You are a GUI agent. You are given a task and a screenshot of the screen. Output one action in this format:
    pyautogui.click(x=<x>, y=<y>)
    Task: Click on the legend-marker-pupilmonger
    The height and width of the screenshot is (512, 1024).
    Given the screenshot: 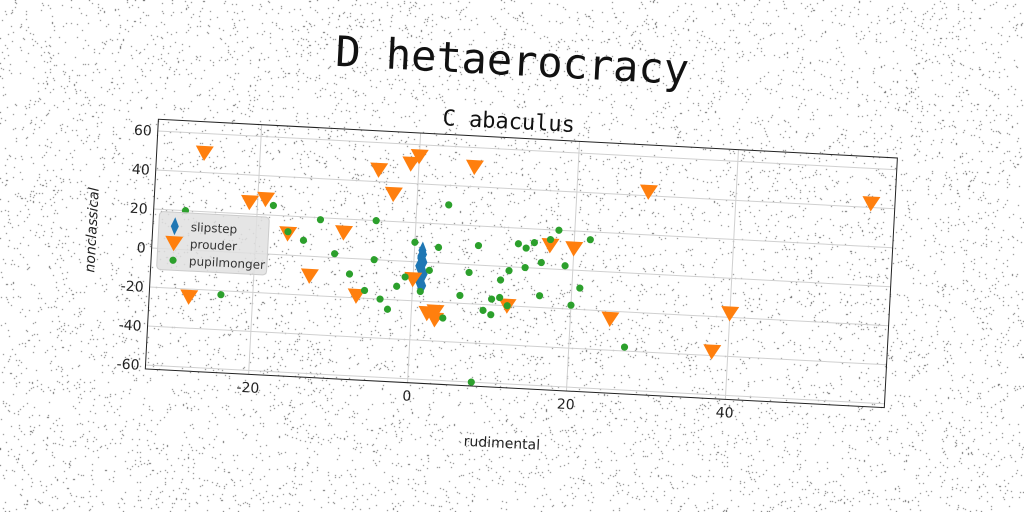 What is the action you would take?
    pyautogui.click(x=173, y=260)
    